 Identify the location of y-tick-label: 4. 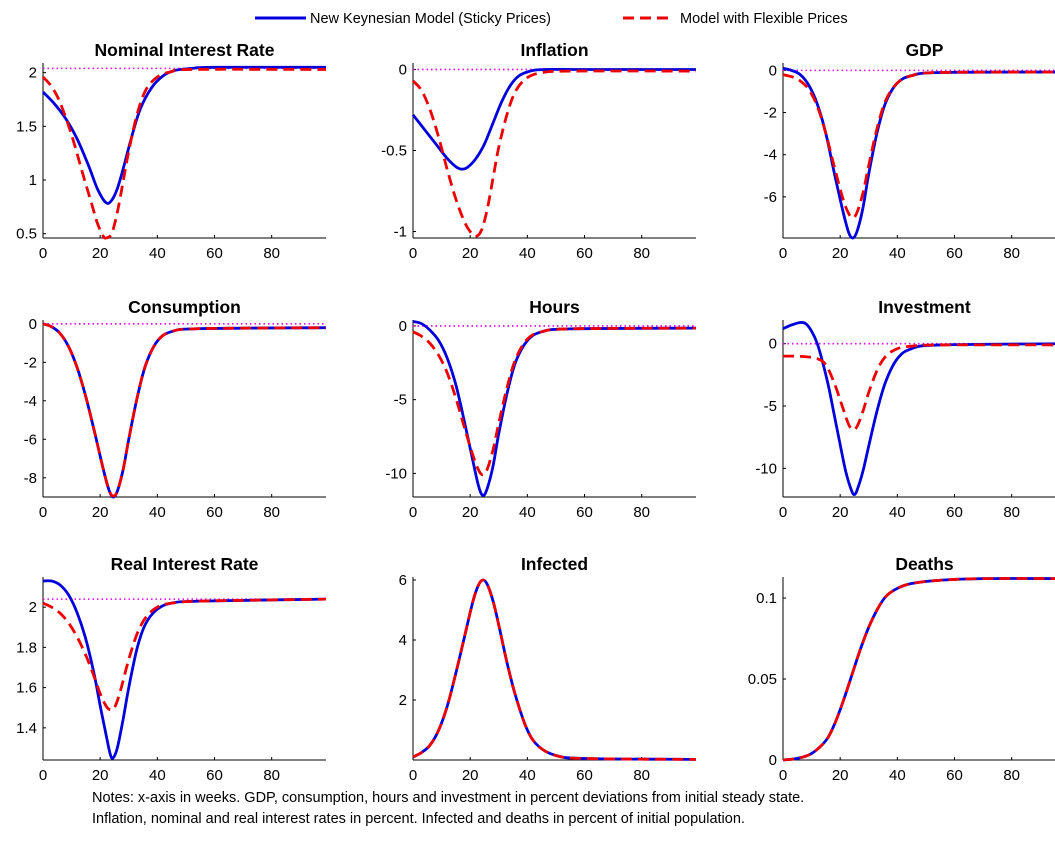
(403, 640).